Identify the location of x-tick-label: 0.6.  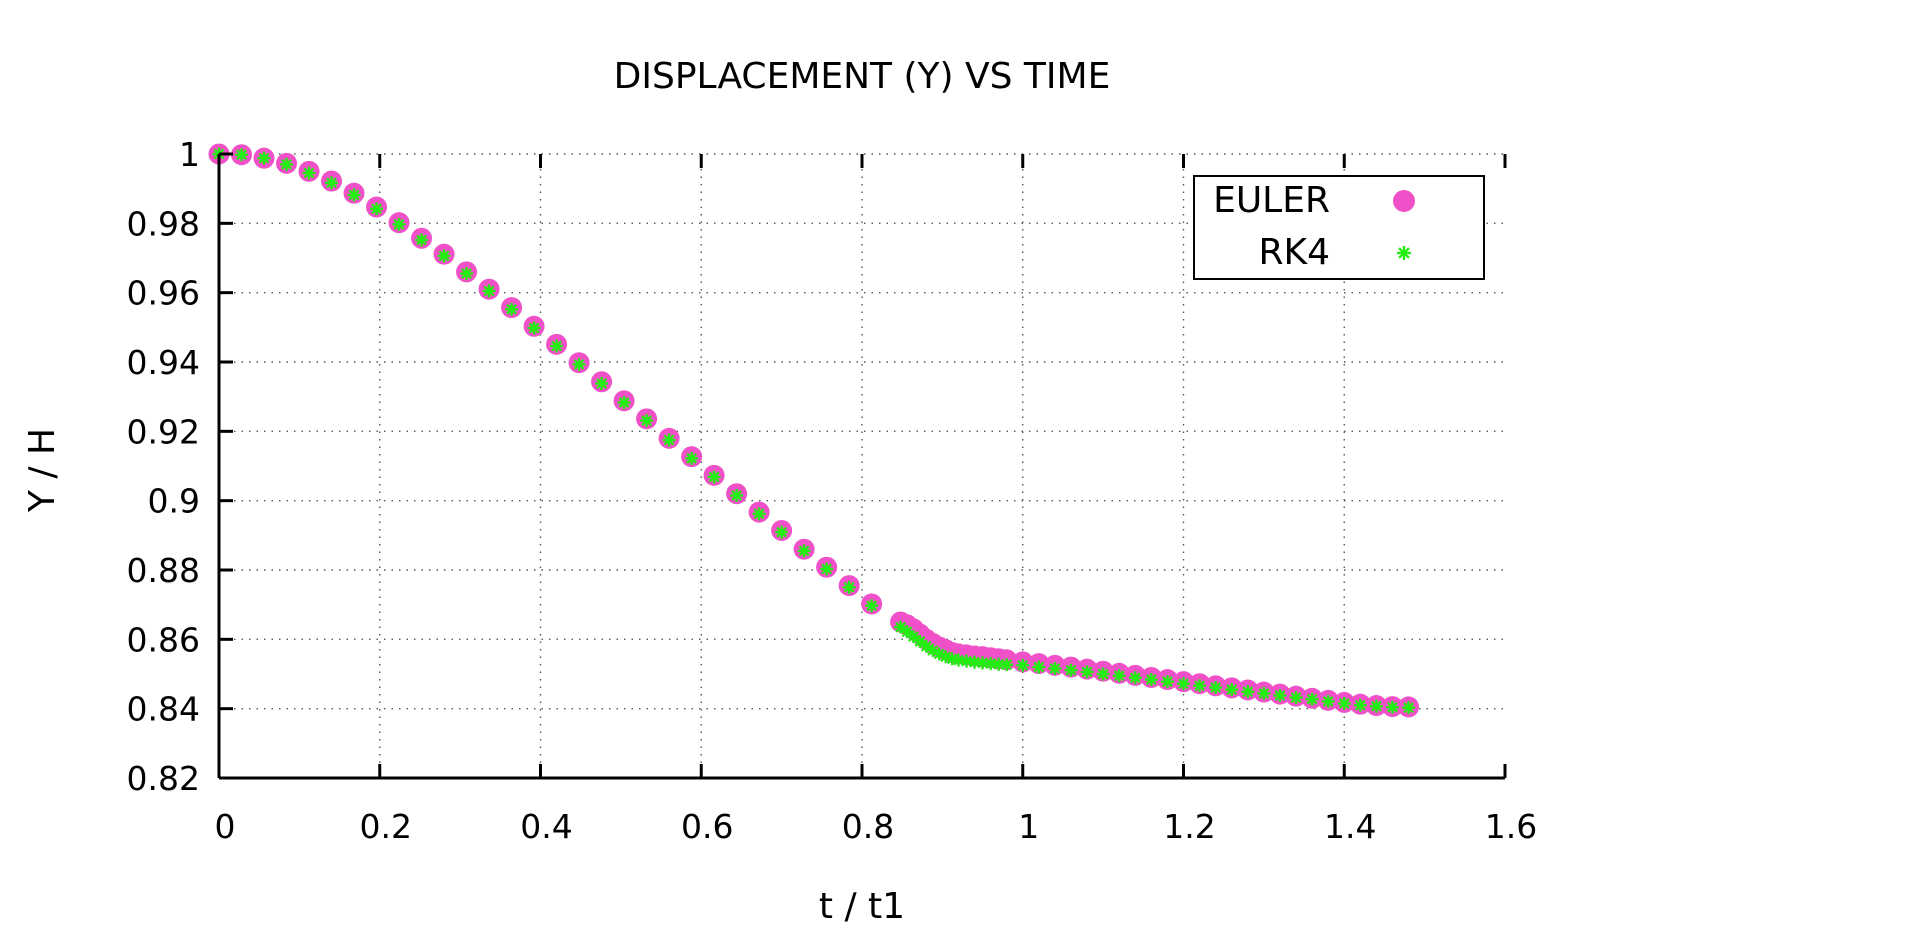
(707, 826).